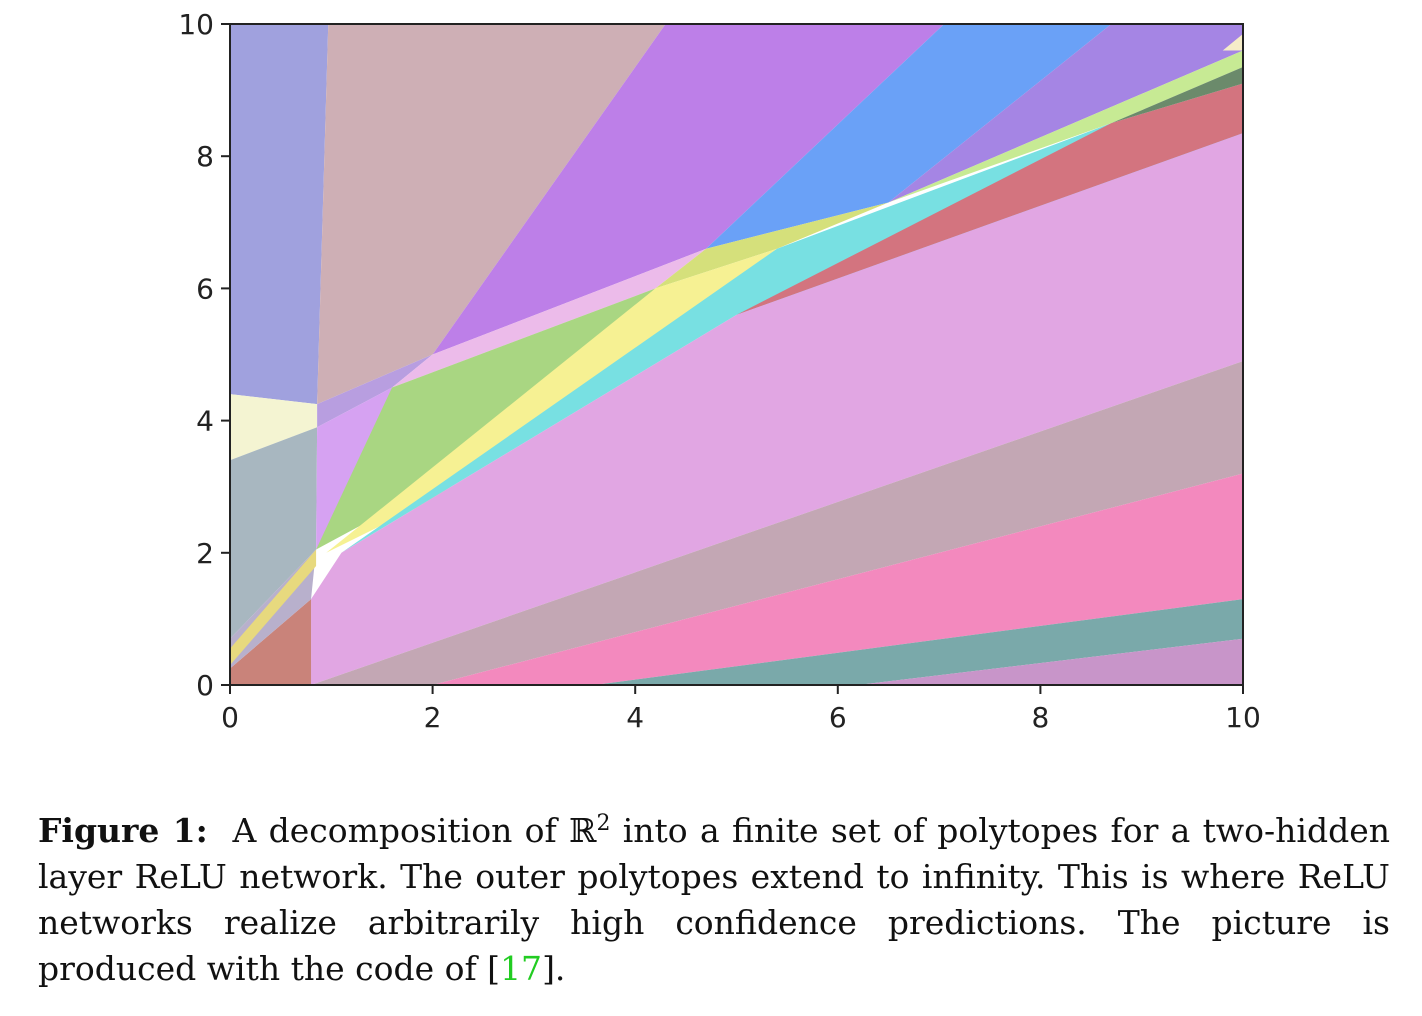  Describe the element at coordinates (635, 717) in the screenshot. I see `x-tick-label: 4` at that location.